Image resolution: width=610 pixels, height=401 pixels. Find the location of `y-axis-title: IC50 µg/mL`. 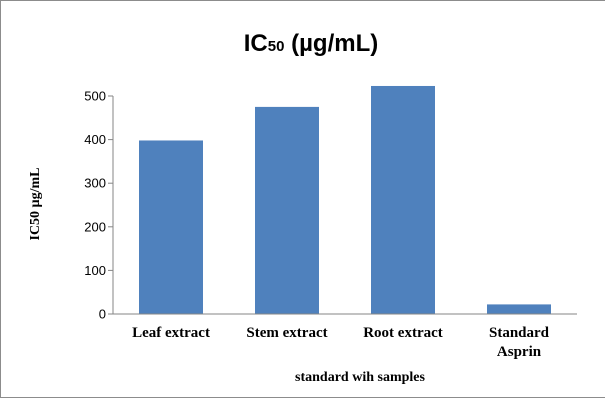

y-axis-title: IC50 µg/mL is located at coordinates (35, 203).